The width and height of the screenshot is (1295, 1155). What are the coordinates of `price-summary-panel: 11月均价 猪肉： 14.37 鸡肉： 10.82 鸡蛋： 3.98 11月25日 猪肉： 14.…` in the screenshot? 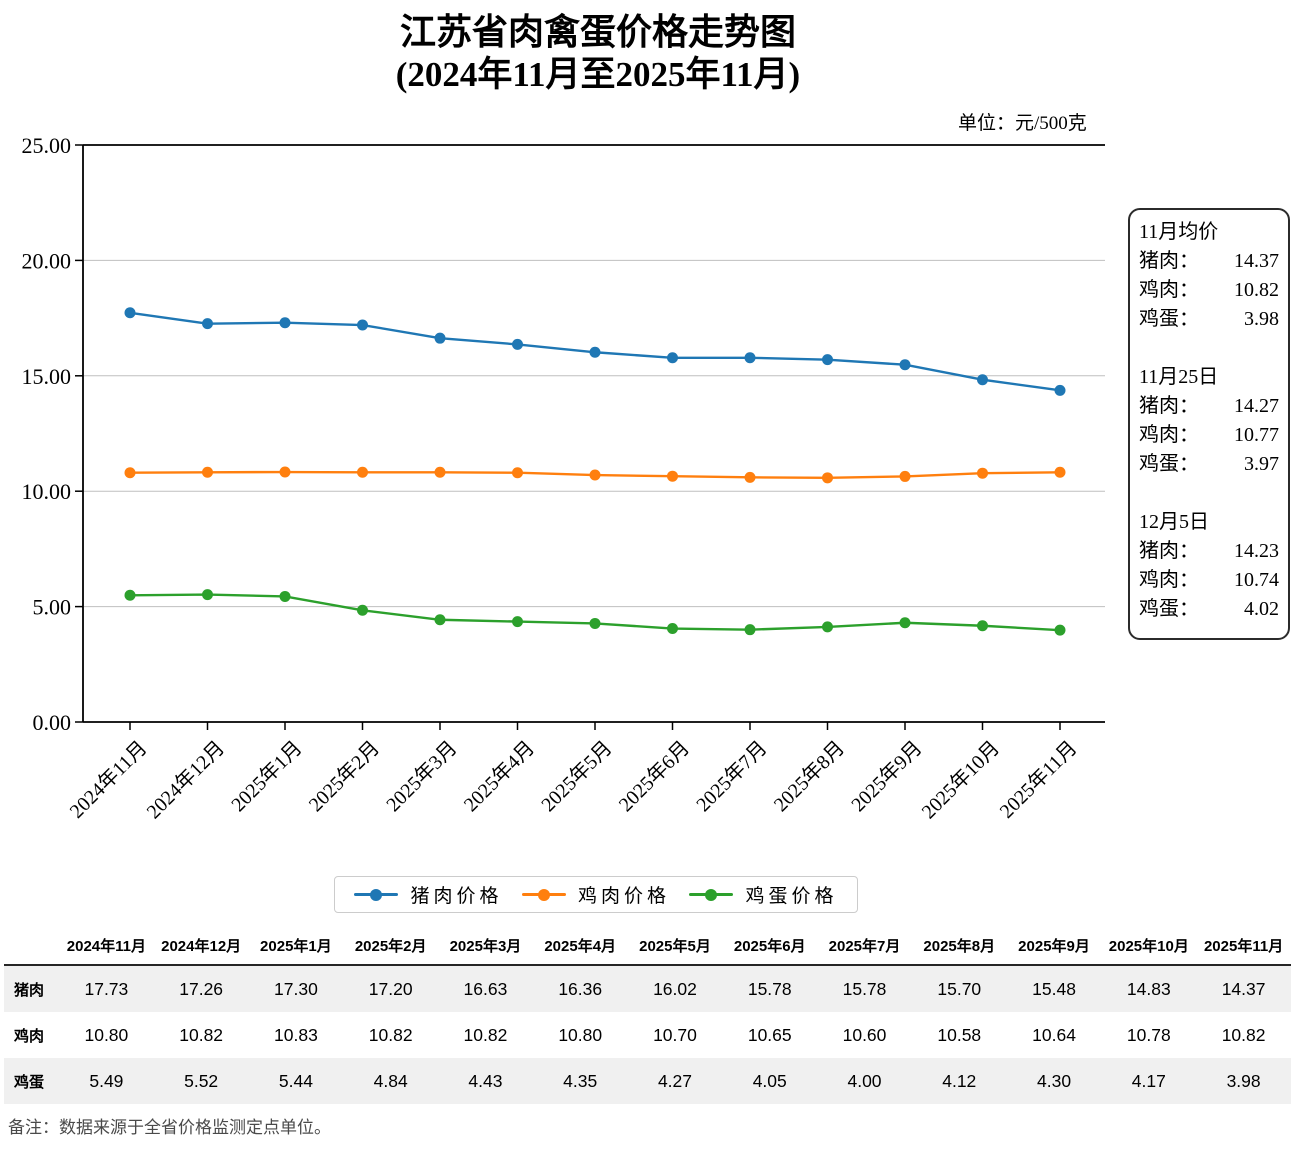 It's located at (1209, 424).